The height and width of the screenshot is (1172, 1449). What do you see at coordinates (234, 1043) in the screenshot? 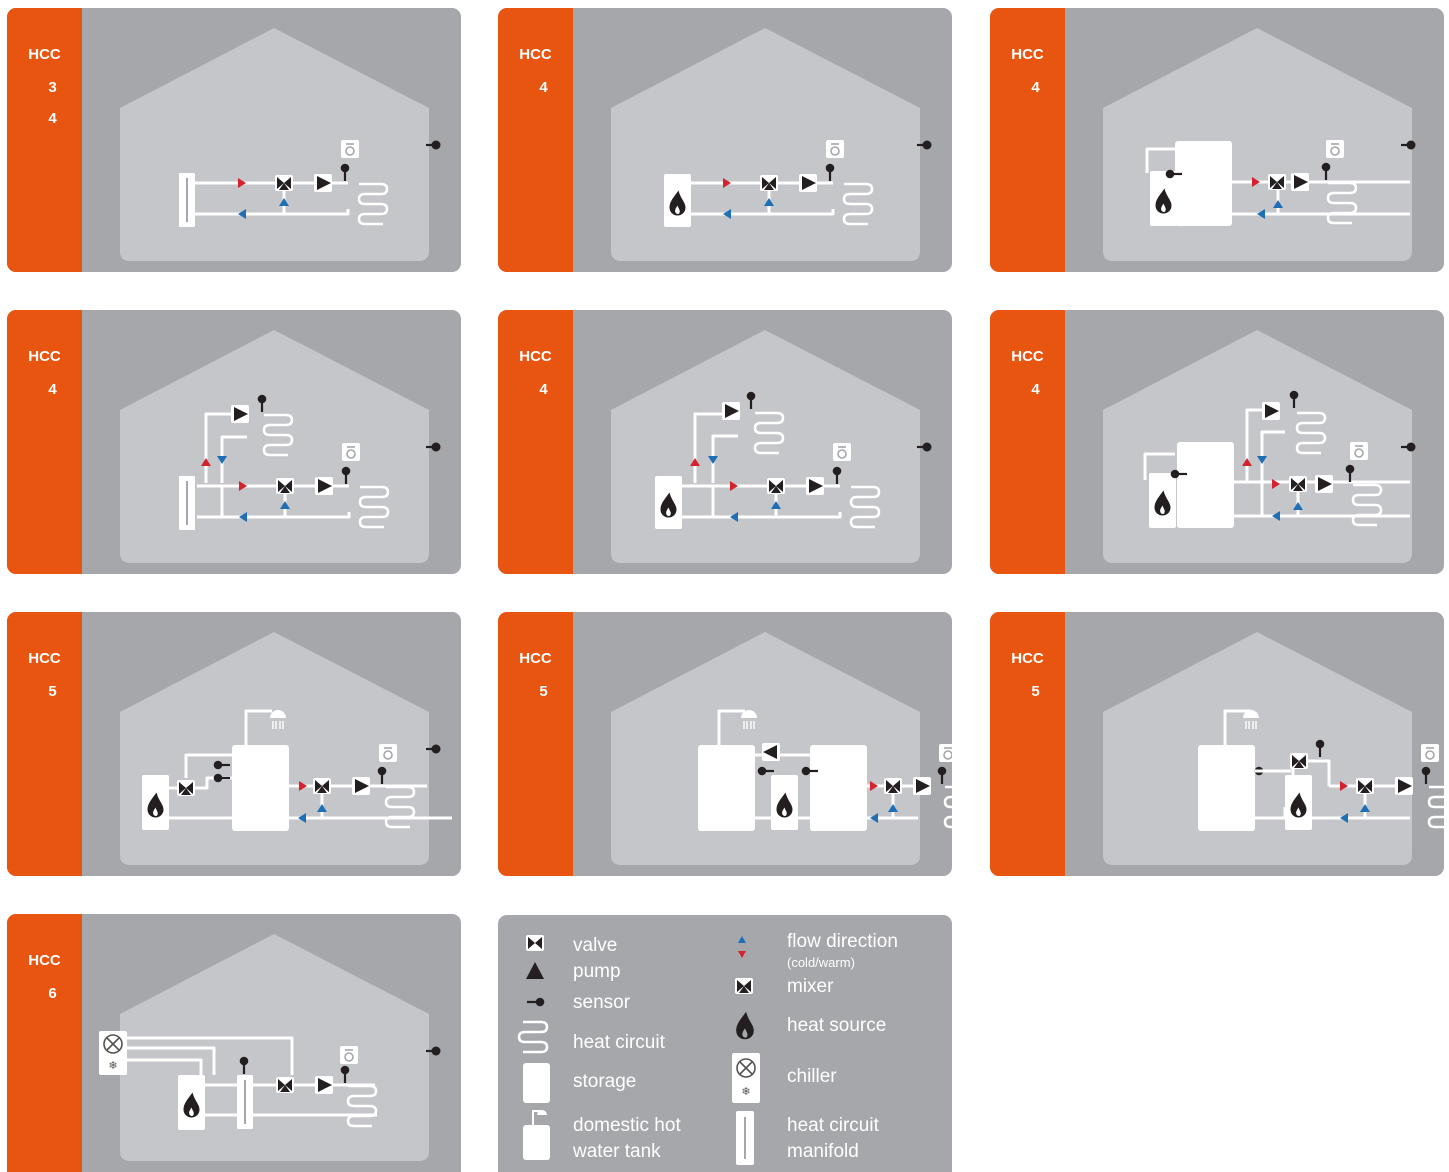
I see `diagram-card-10: HCC 6 ❄` at bounding box center [234, 1043].